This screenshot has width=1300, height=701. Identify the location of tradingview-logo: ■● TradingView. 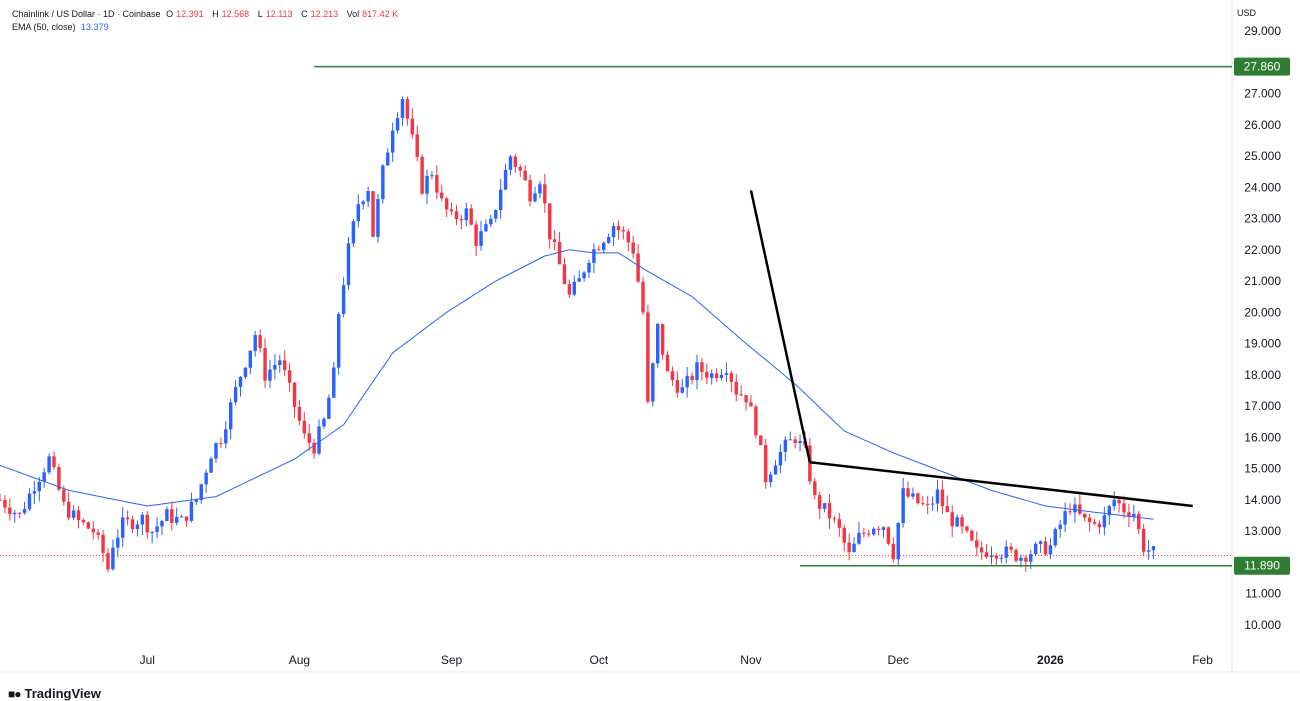
(54, 693).